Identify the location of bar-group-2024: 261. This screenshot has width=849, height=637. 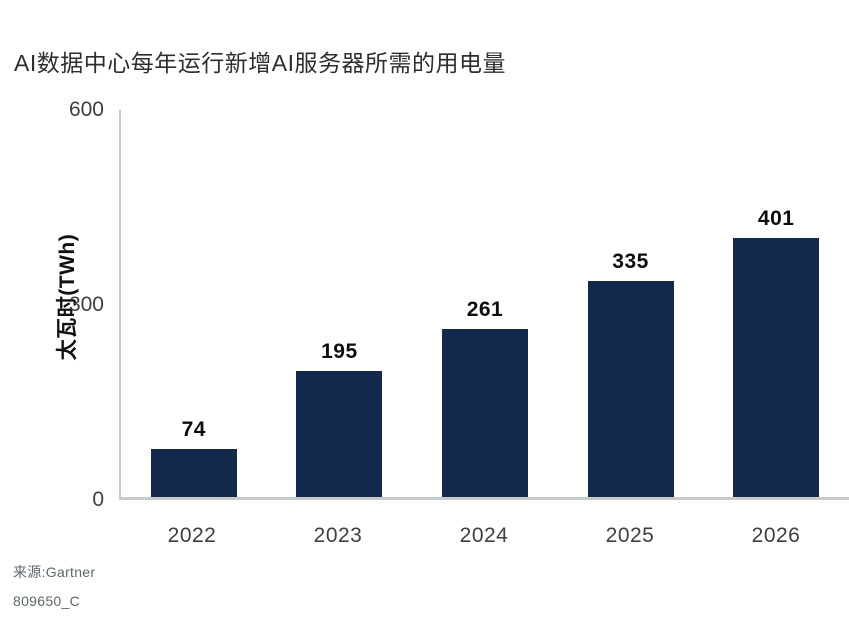
(485, 303).